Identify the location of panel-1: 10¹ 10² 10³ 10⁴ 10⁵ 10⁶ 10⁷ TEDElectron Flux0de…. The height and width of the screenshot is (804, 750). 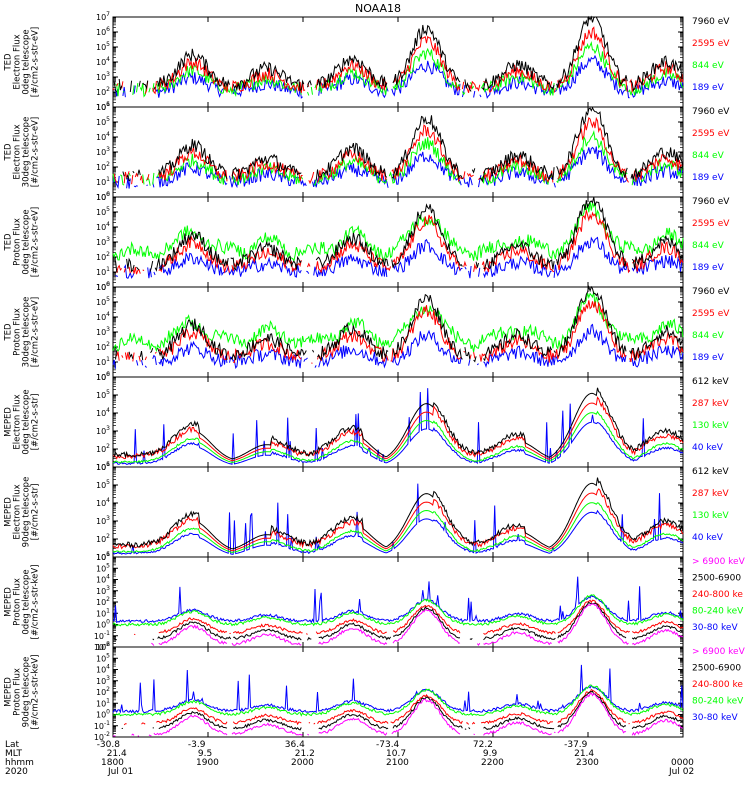
(367, 61).